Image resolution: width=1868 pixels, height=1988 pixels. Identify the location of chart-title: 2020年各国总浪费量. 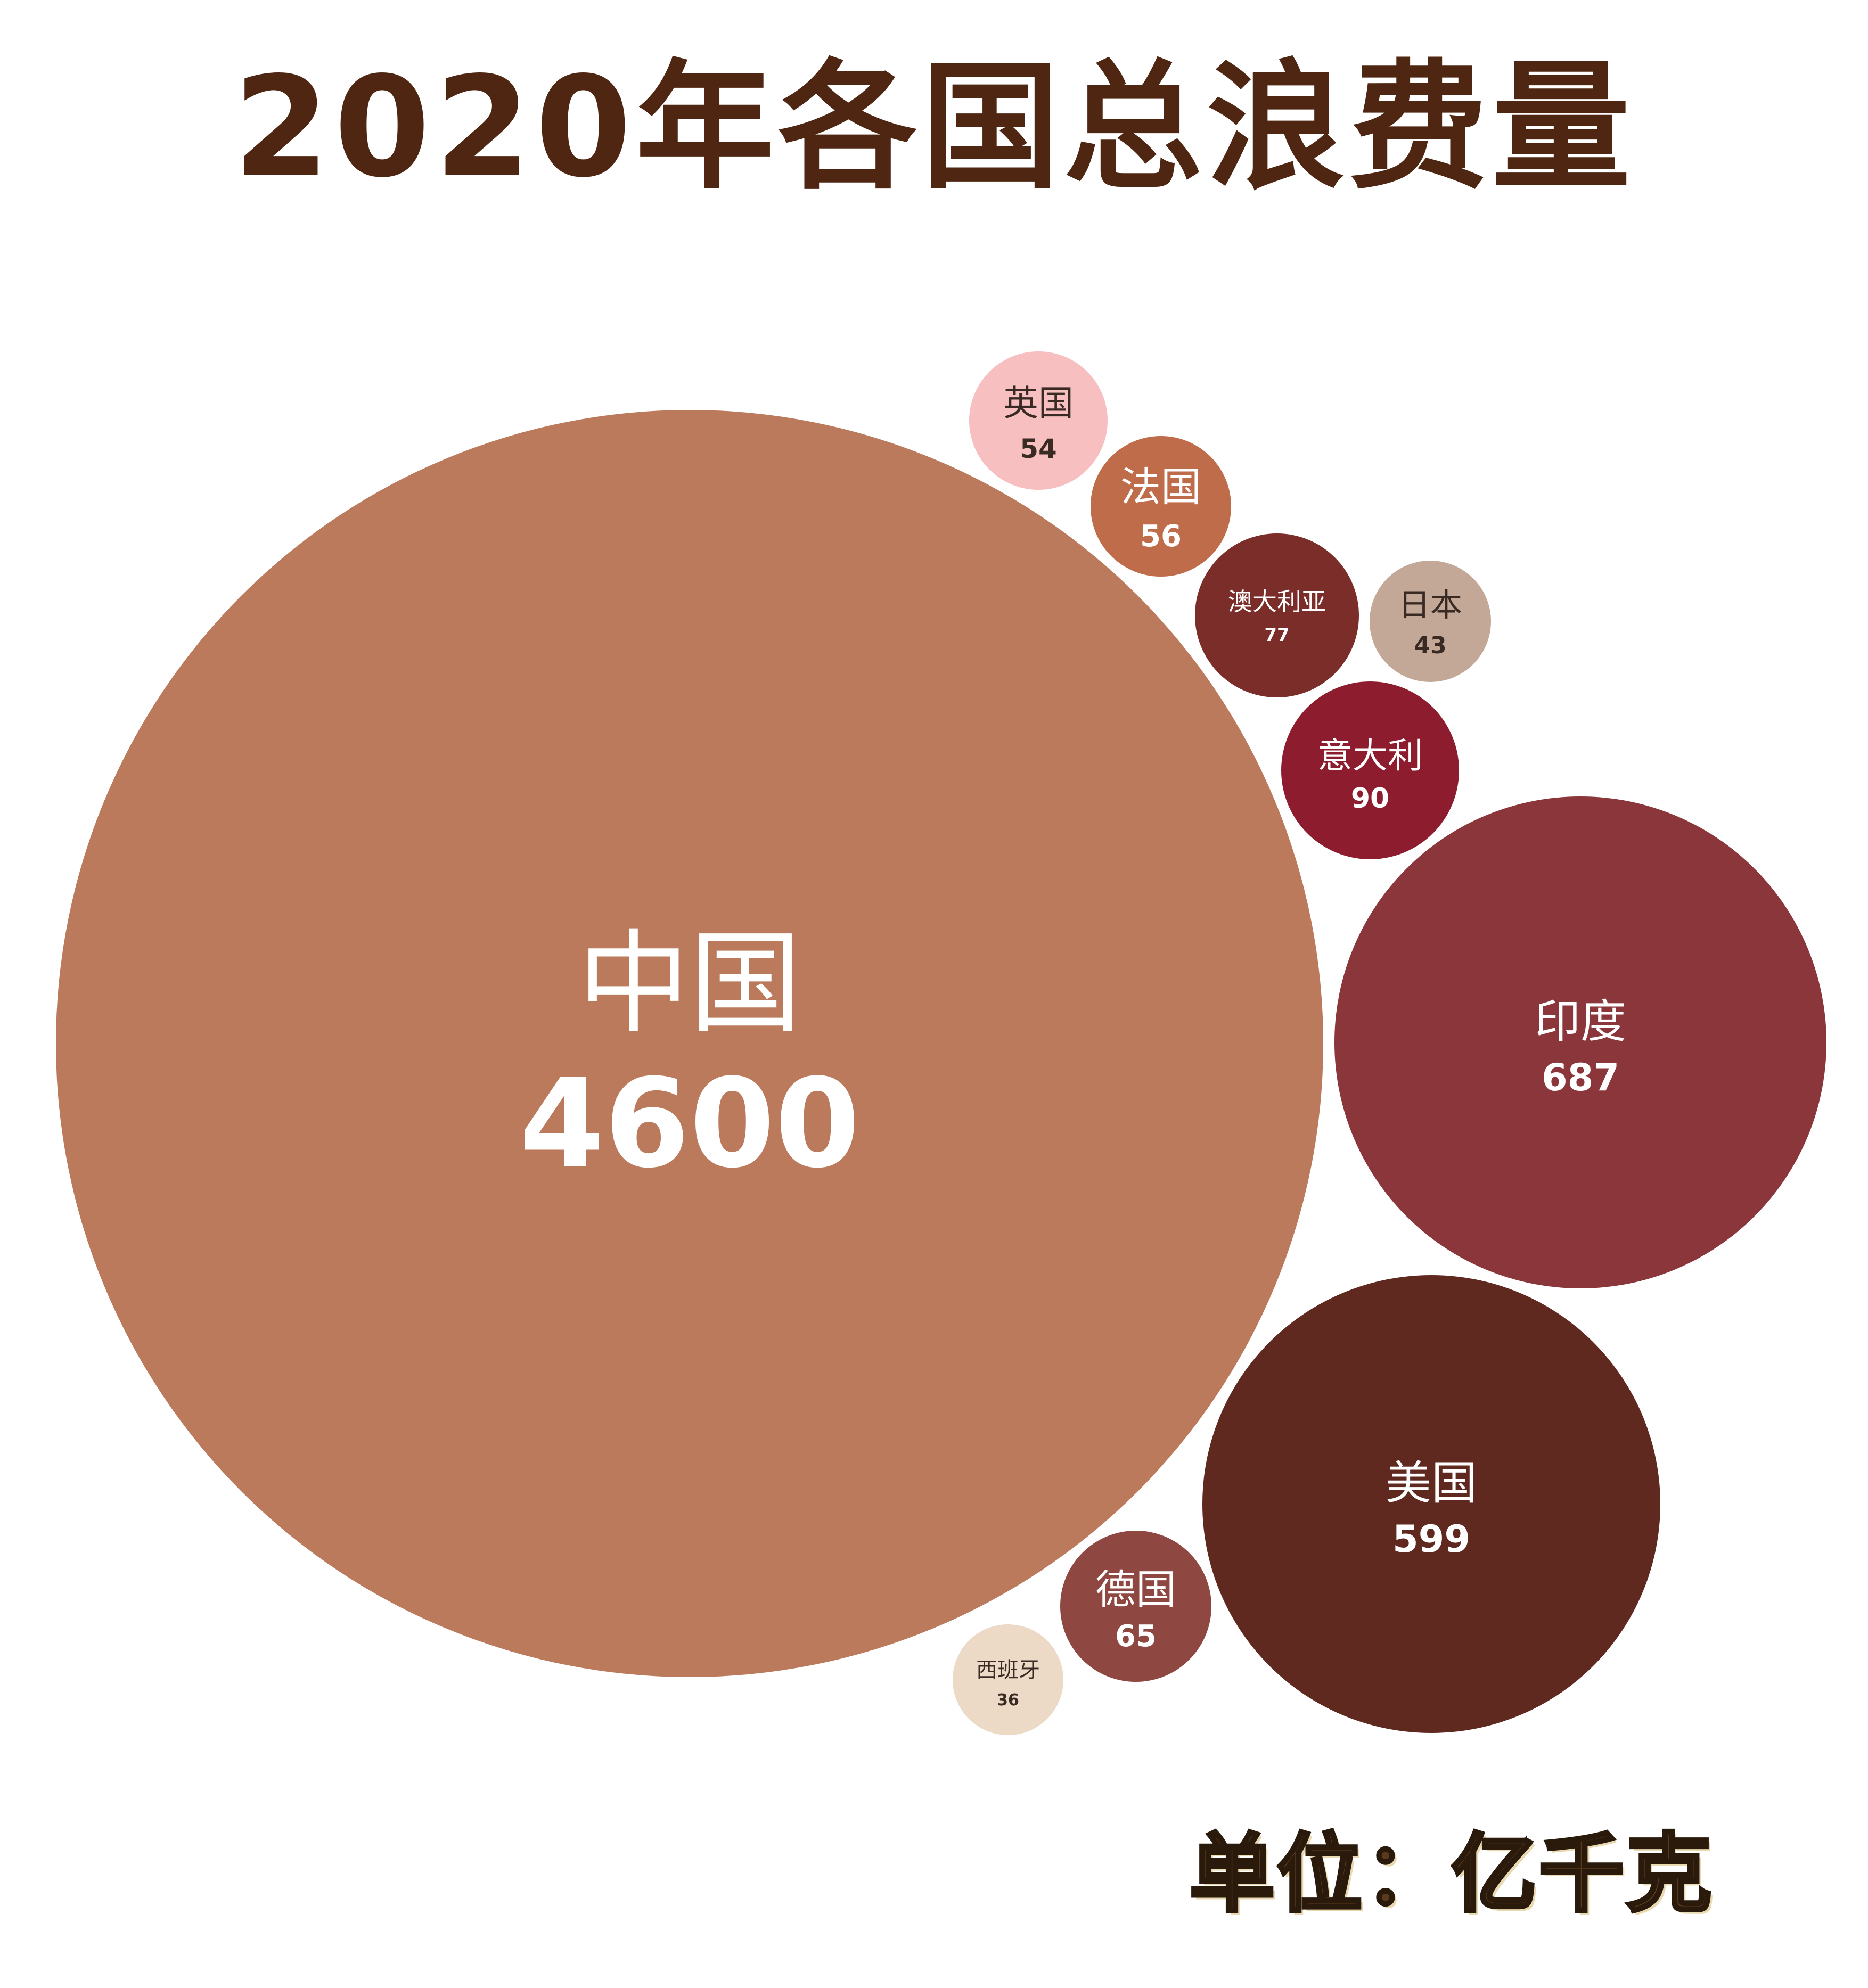
(934, 127).